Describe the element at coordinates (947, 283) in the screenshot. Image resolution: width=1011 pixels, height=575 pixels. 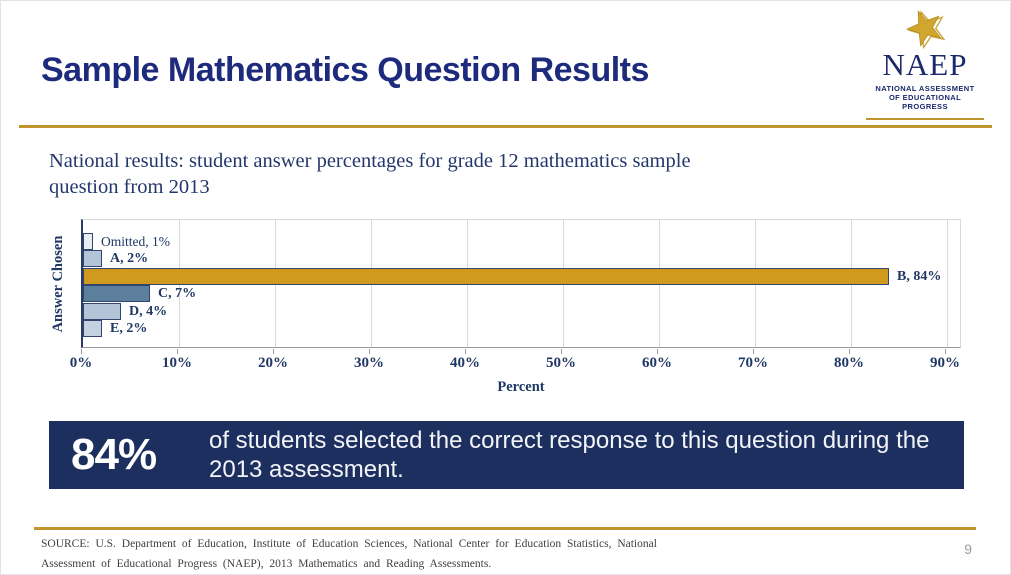
I see `gridline` at that location.